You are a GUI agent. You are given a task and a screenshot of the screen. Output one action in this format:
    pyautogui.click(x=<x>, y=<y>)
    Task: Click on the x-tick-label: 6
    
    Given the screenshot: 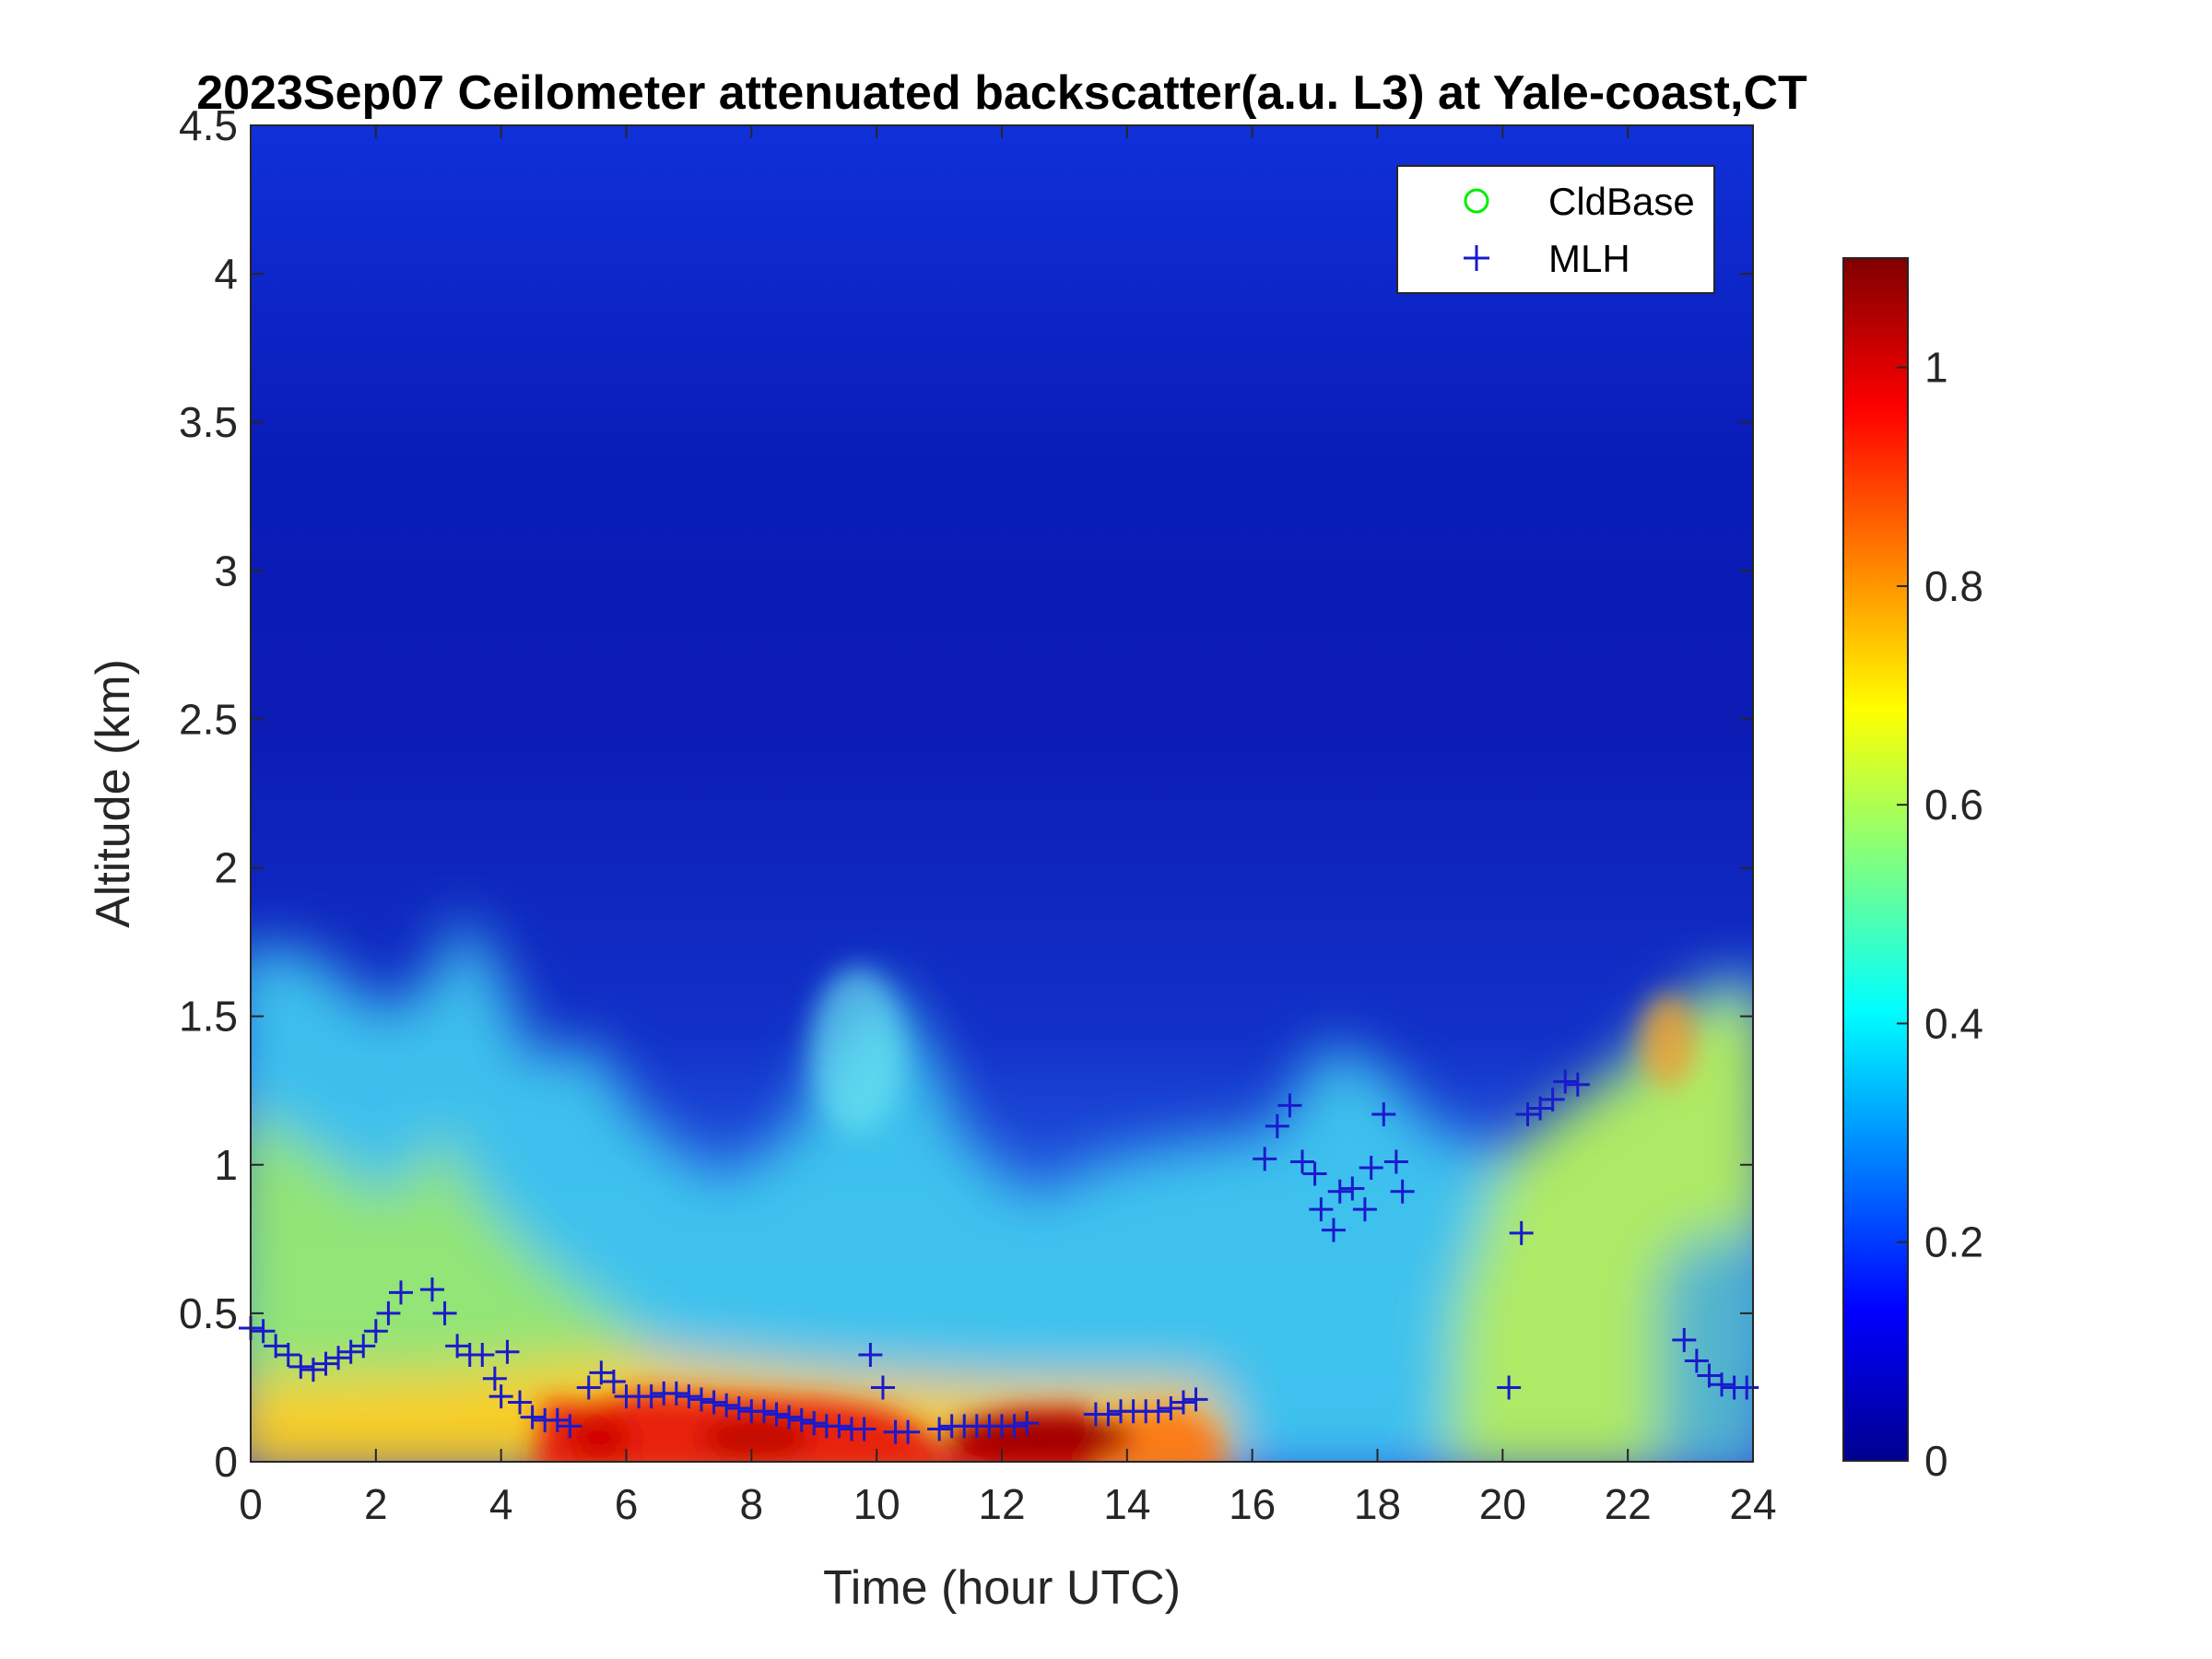 What is the action you would take?
    pyautogui.click(x=627, y=1504)
    